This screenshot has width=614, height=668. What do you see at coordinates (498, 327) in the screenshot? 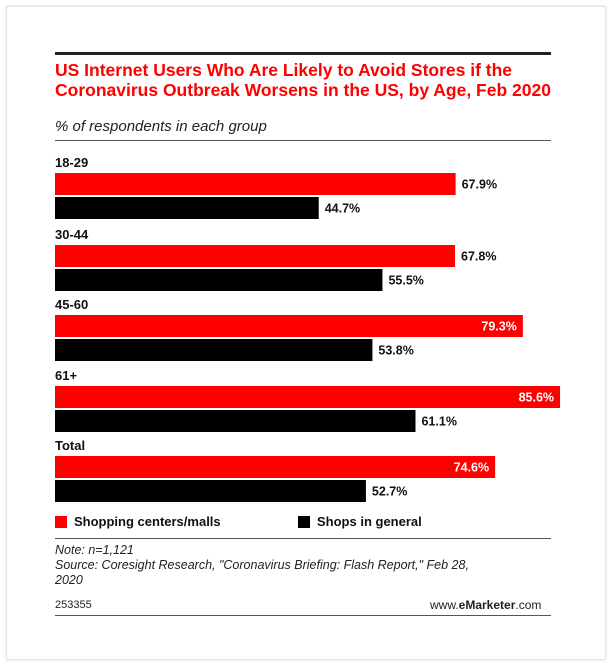
I see `bar-value-label: 79.3%` at bounding box center [498, 327].